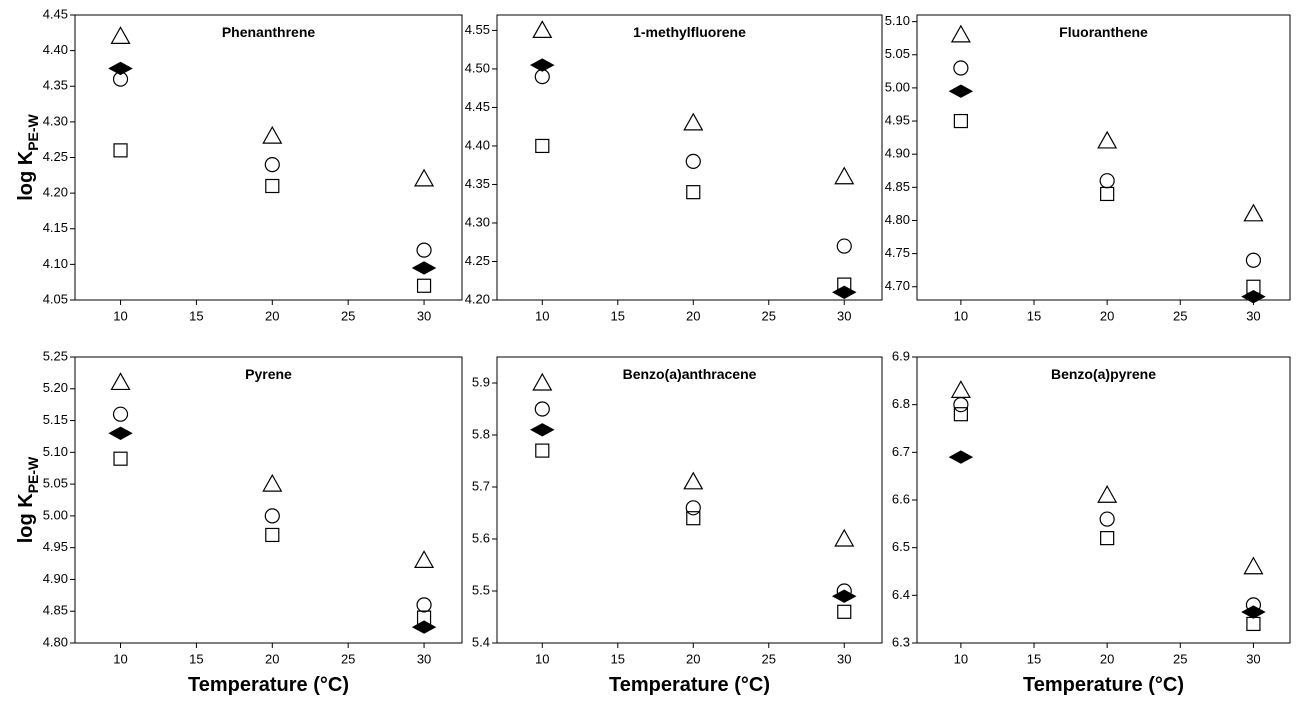 This screenshot has height=705, width=1302. What do you see at coordinates (897, 186) in the screenshot?
I see `y-tick-label: 4.85` at bounding box center [897, 186].